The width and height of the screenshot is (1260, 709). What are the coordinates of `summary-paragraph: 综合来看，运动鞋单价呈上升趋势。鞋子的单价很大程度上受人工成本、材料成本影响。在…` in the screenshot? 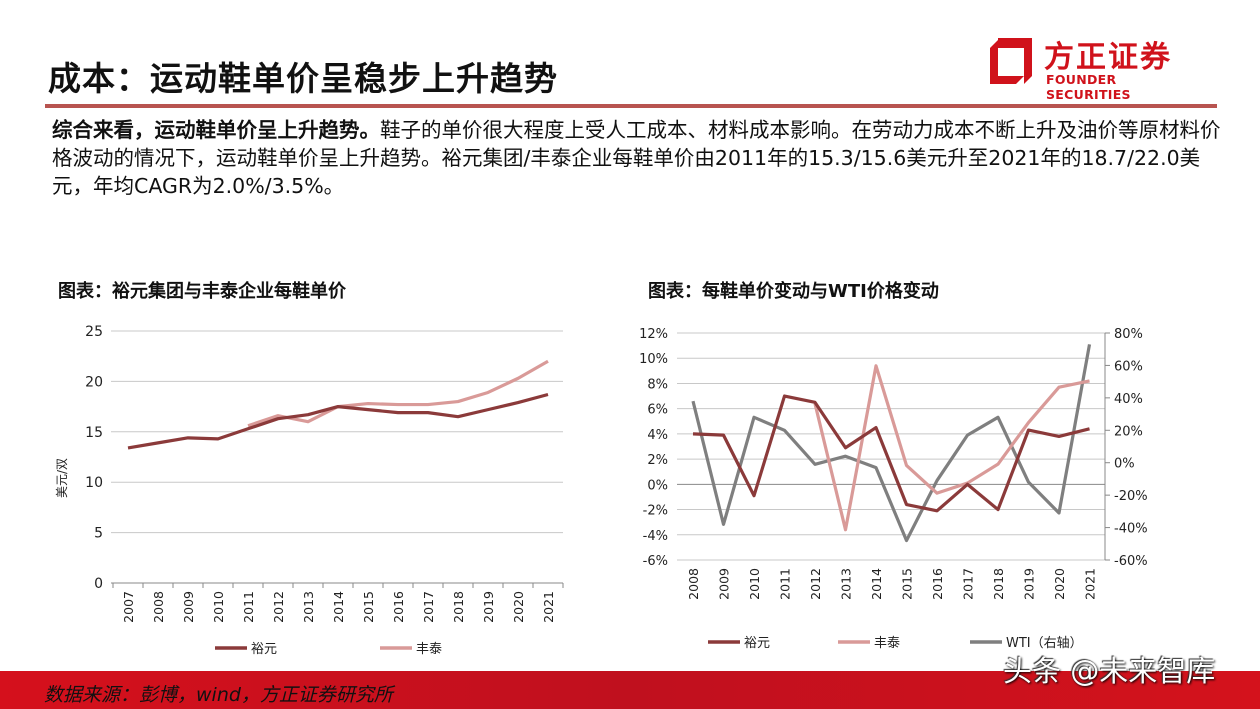 It's located at (637, 158).